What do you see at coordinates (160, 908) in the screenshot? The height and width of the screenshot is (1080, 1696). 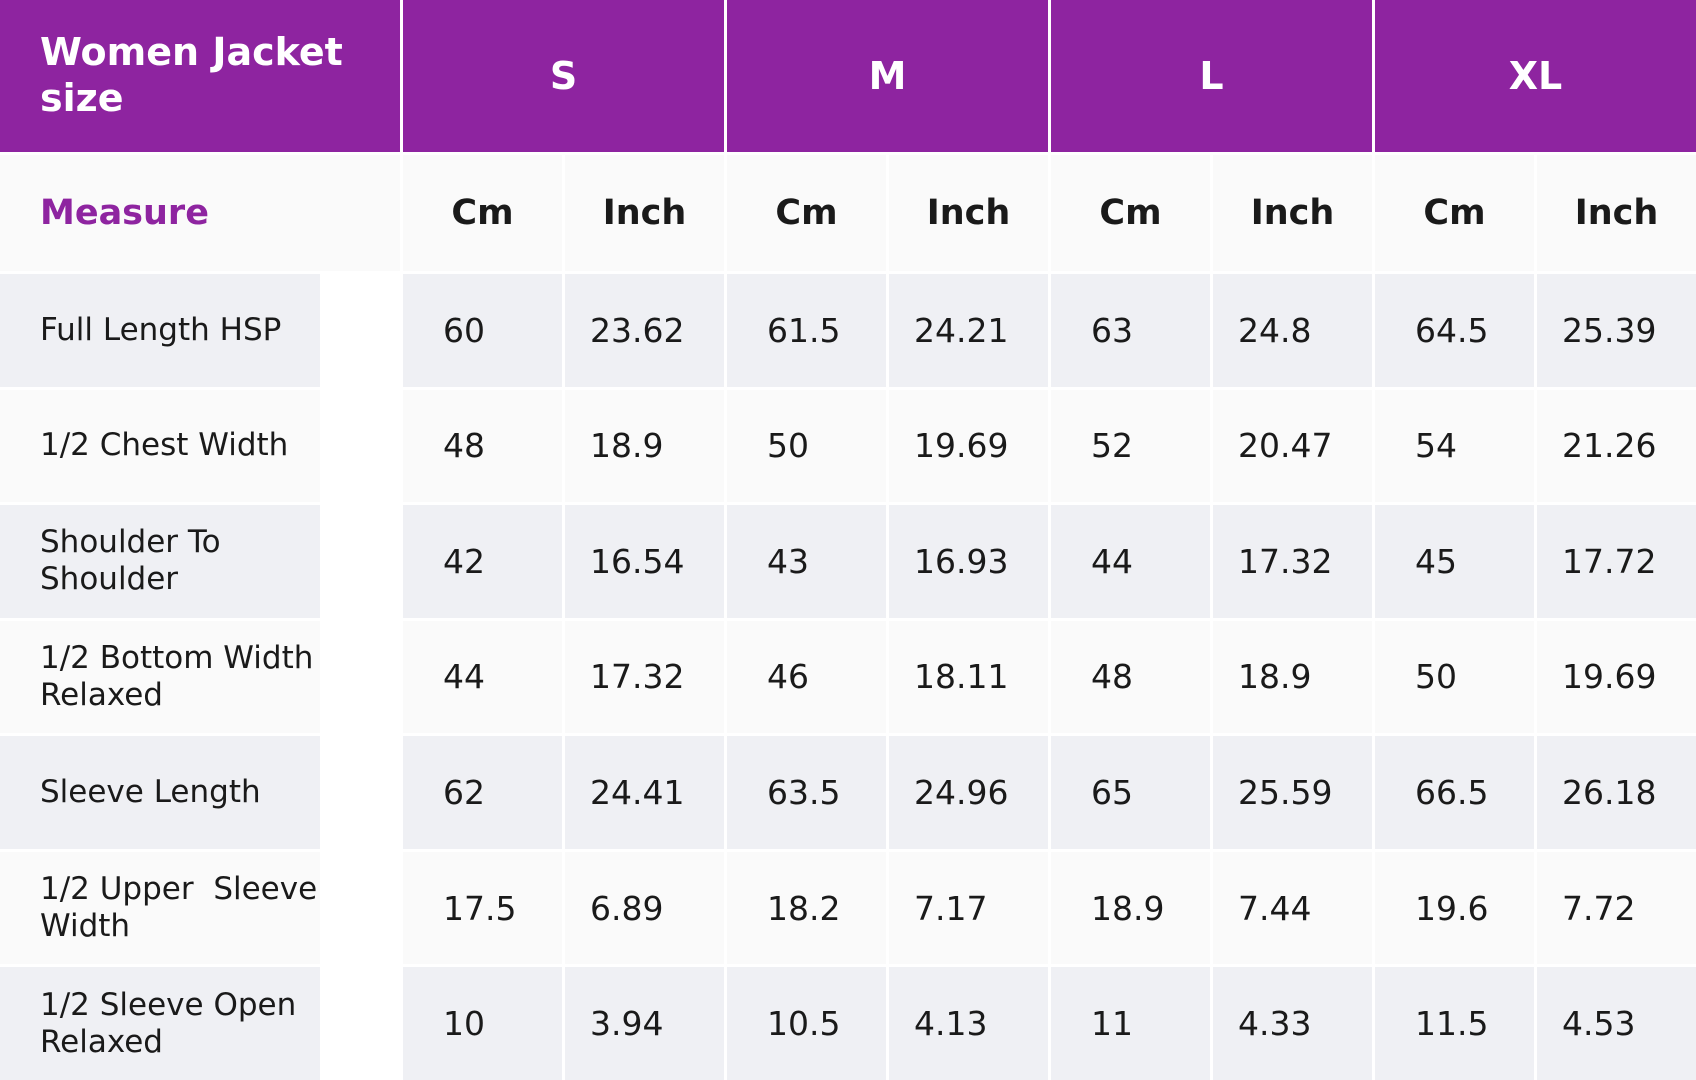 I see `row-label: 1/2 Upper Sleeve Width` at bounding box center [160, 908].